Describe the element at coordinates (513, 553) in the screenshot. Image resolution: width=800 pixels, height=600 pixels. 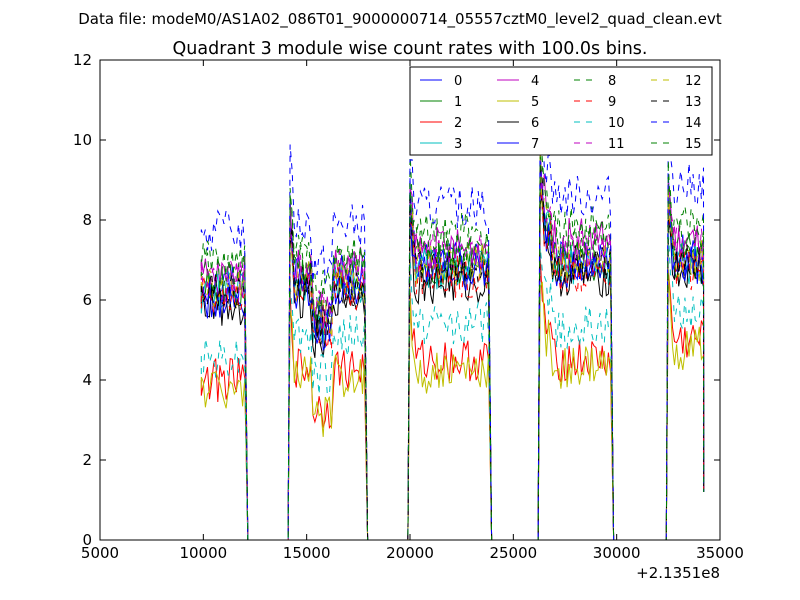
I see `x-tick-label: 25000` at that location.